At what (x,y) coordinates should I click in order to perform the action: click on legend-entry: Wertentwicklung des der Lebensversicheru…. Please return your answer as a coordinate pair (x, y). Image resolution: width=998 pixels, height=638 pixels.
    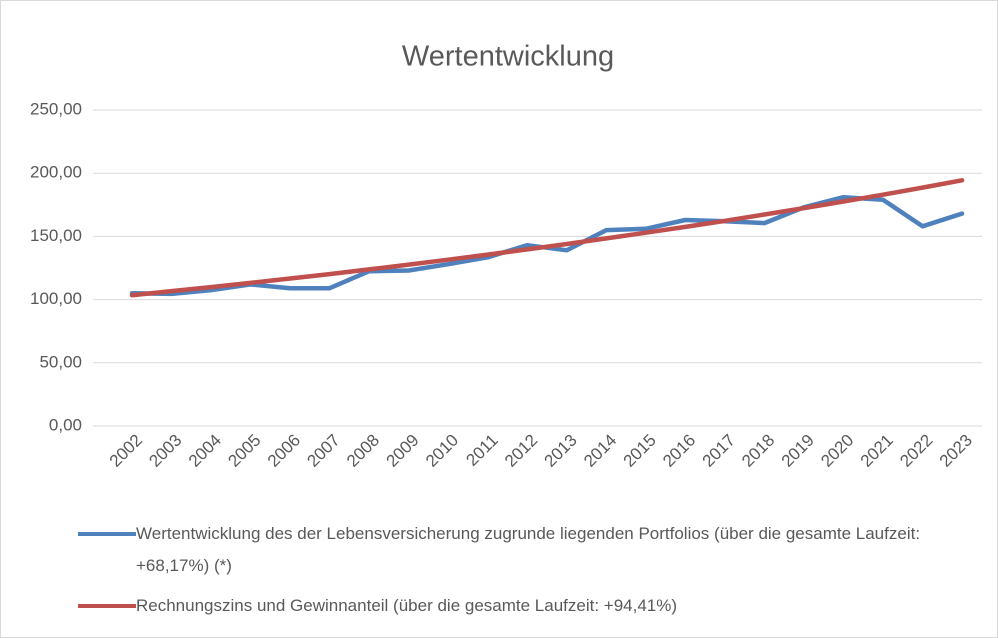
    Looking at the image, I should click on (518, 550).